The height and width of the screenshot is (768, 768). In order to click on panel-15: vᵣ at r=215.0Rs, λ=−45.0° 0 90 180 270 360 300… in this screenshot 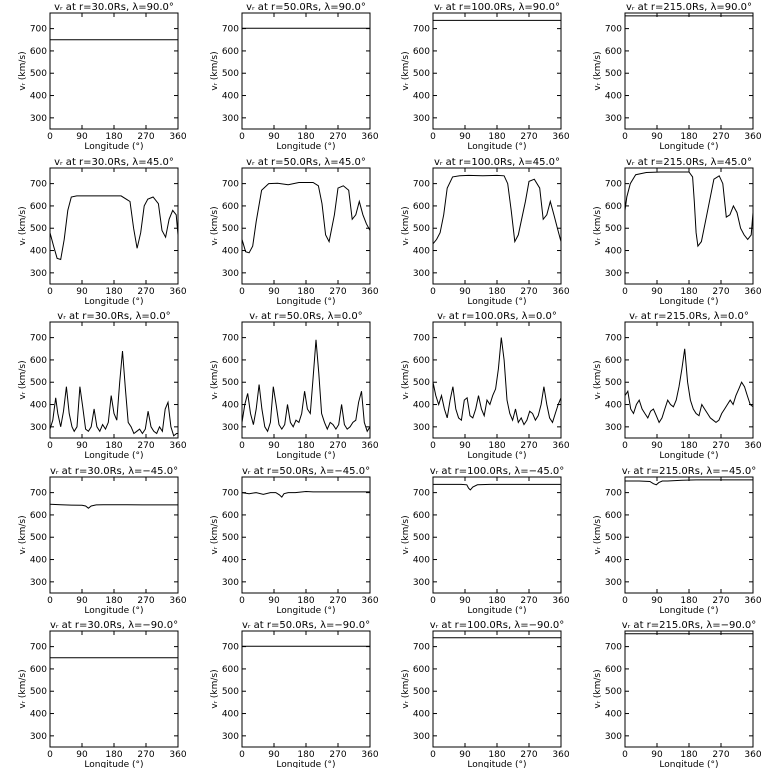, I will do `click(677, 541)`.